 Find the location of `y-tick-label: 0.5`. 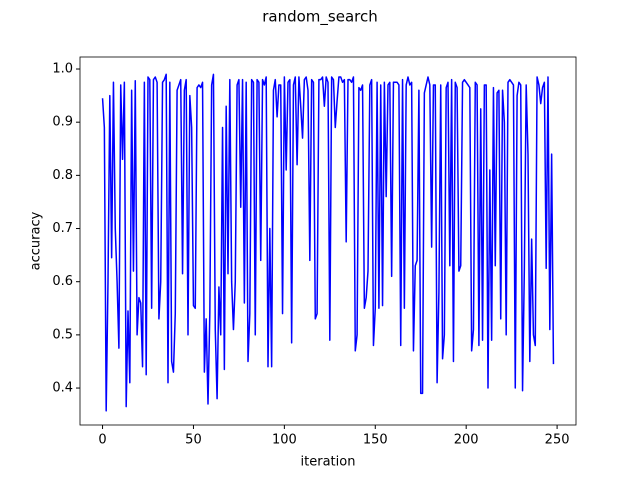

y-tick-label: 0.5 is located at coordinates (62, 334).